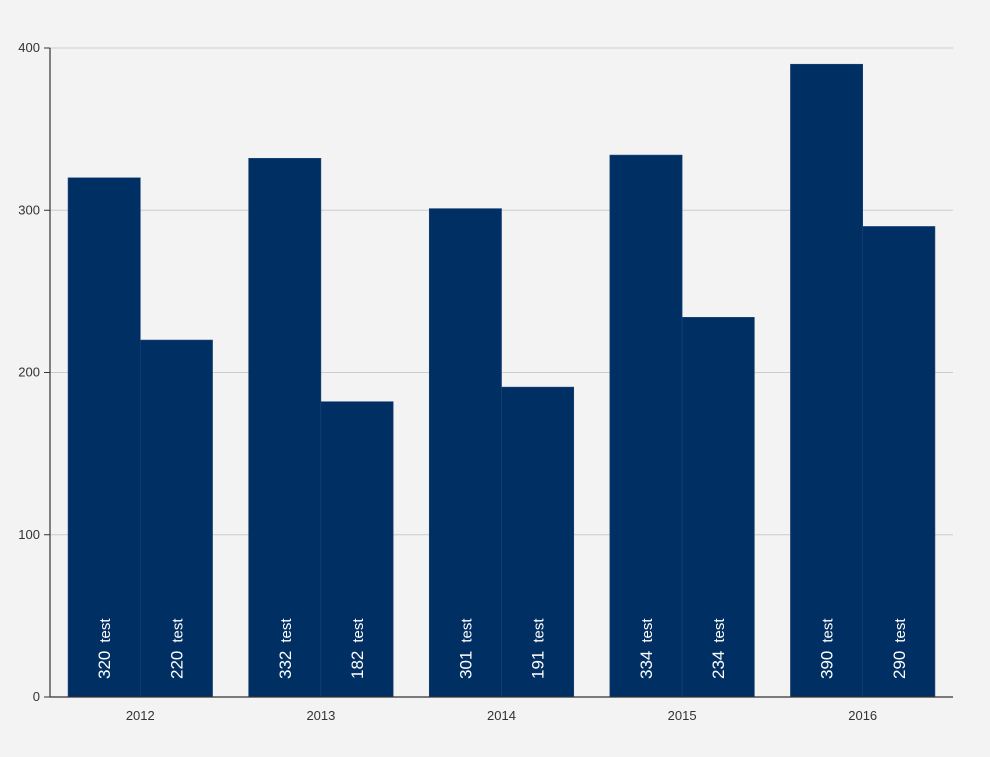 Image resolution: width=990 pixels, height=757 pixels. What do you see at coordinates (104, 437) in the screenshot?
I see `bar-series1-2012` at bounding box center [104, 437].